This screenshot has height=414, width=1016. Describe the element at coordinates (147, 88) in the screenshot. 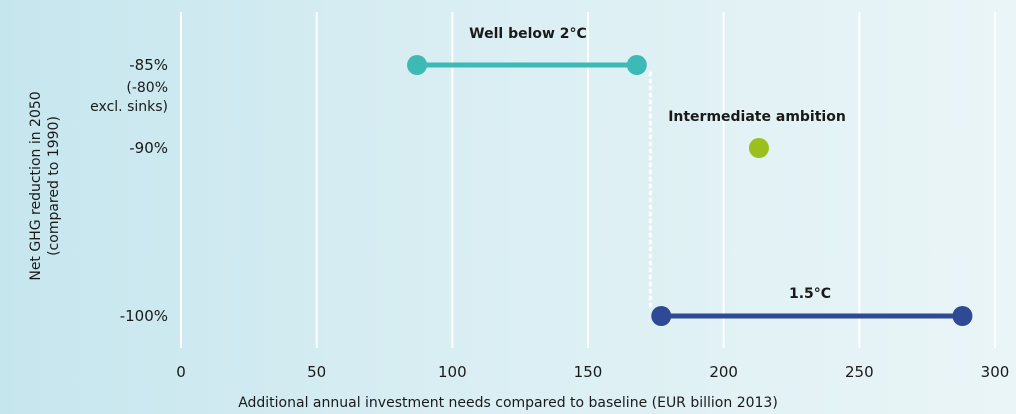

I see `y-note-label: (-80%` at that location.